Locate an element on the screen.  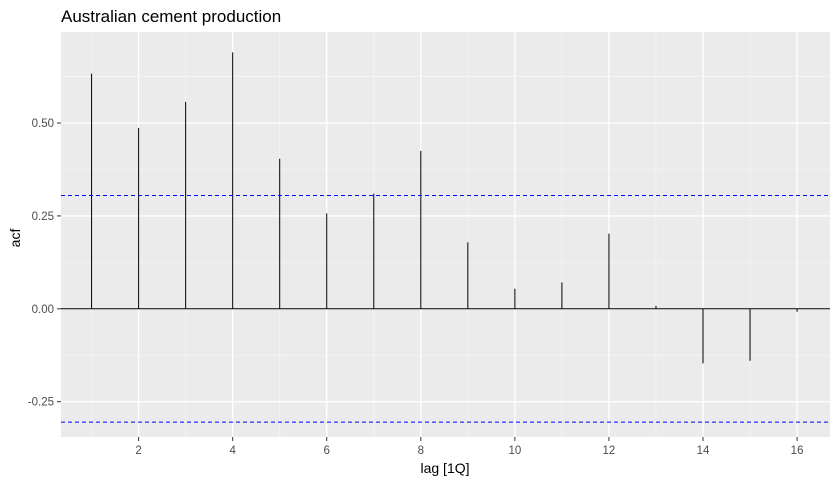
x-tick-label: 16 is located at coordinates (797, 451).